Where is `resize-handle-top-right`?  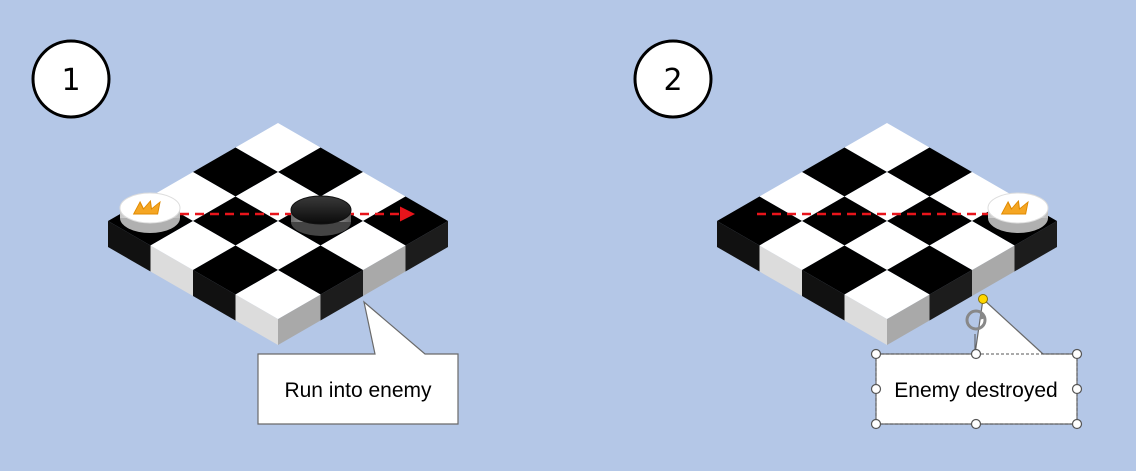
resize-handle-top-right is located at coordinates (1077, 354).